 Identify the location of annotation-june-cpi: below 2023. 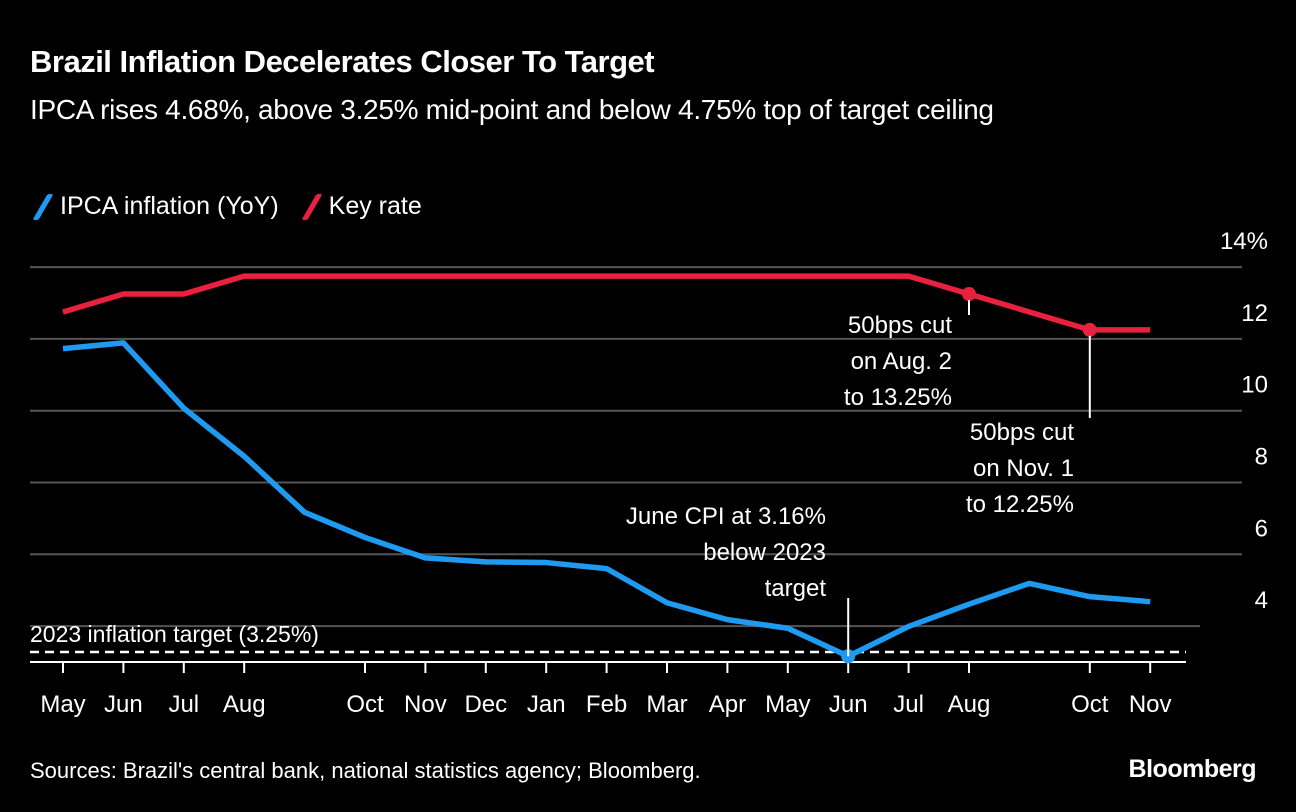
(764, 552).